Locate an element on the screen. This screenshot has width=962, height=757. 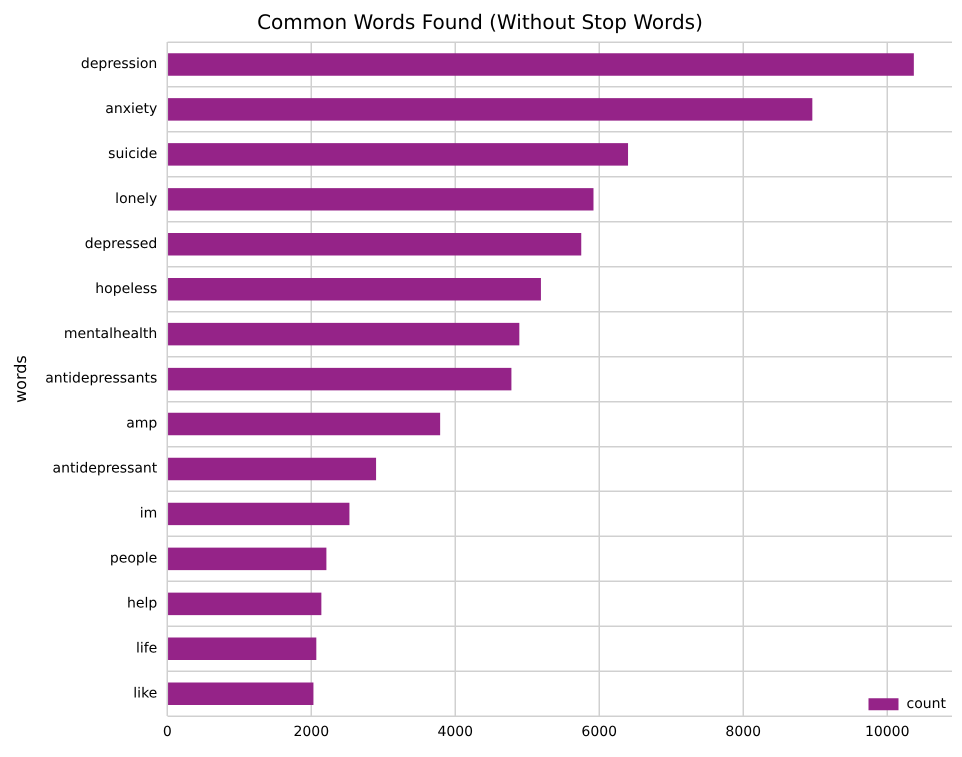
y-tick-label: like is located at coordinates (145, 693).